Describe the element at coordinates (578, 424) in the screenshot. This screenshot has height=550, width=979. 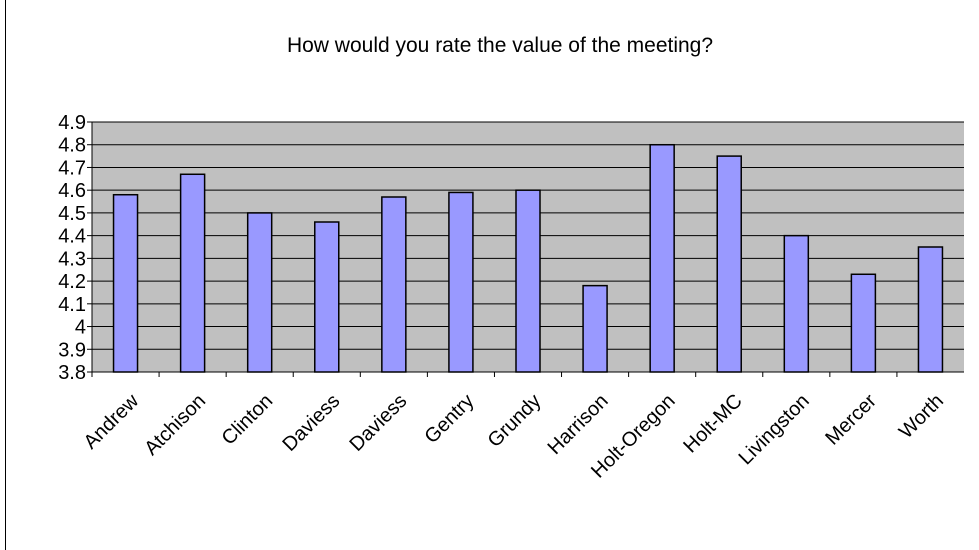
I see `x-tick-label: Harrison` at that location.